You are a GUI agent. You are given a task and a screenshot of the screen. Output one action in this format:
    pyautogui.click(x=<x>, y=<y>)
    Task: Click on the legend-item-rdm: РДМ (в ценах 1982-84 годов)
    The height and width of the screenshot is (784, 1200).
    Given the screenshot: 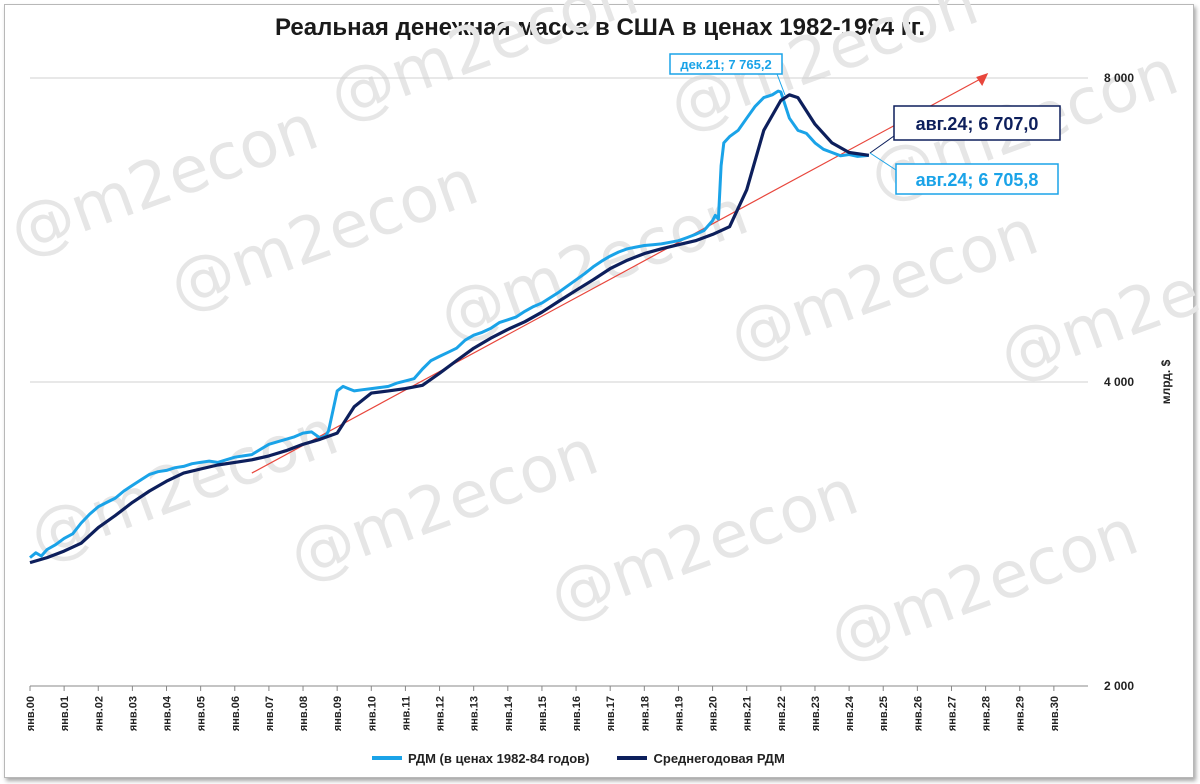 What is the action you would take?
    pyautogui.click(x=480, y=758)
    